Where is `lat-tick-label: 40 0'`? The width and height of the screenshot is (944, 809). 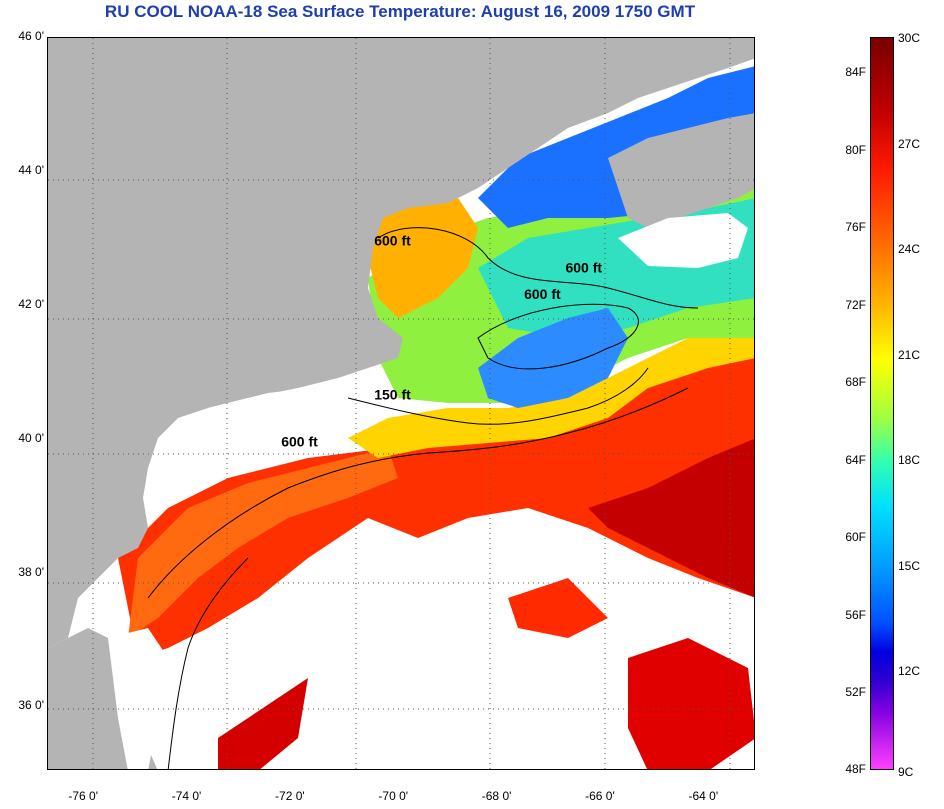
lat-tick-label: 40 0' is located at coordinates (31, 437).